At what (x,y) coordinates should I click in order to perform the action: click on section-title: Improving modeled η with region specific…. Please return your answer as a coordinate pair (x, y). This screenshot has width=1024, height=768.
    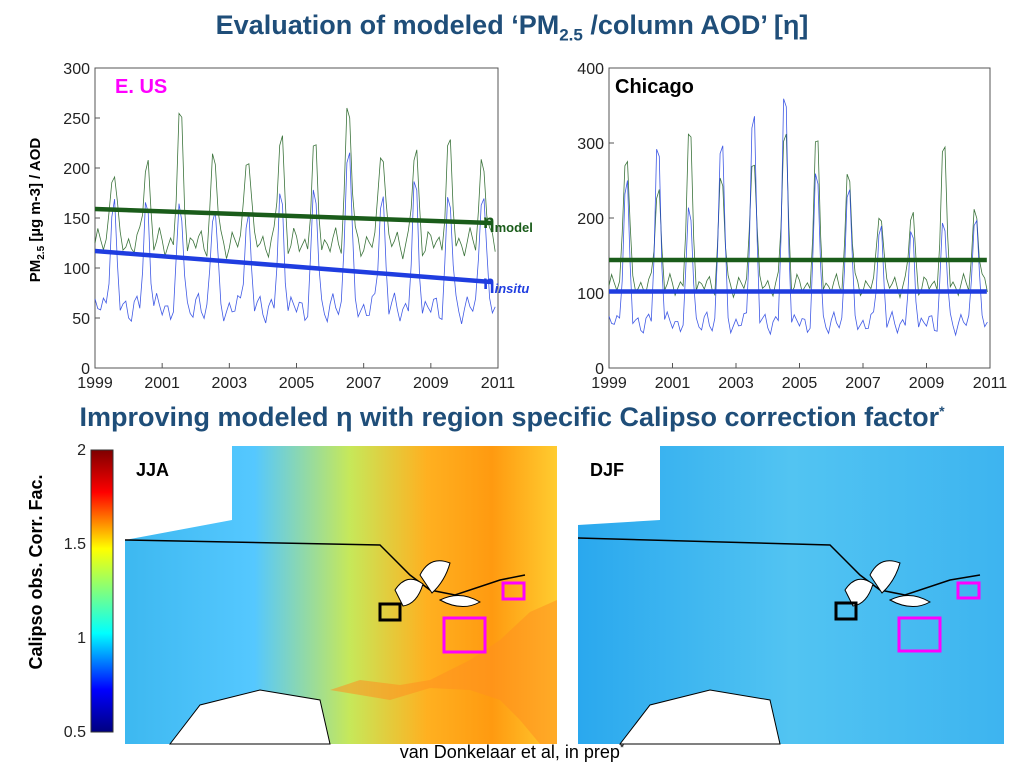
    Looking at the image, I should click on (512, 417).